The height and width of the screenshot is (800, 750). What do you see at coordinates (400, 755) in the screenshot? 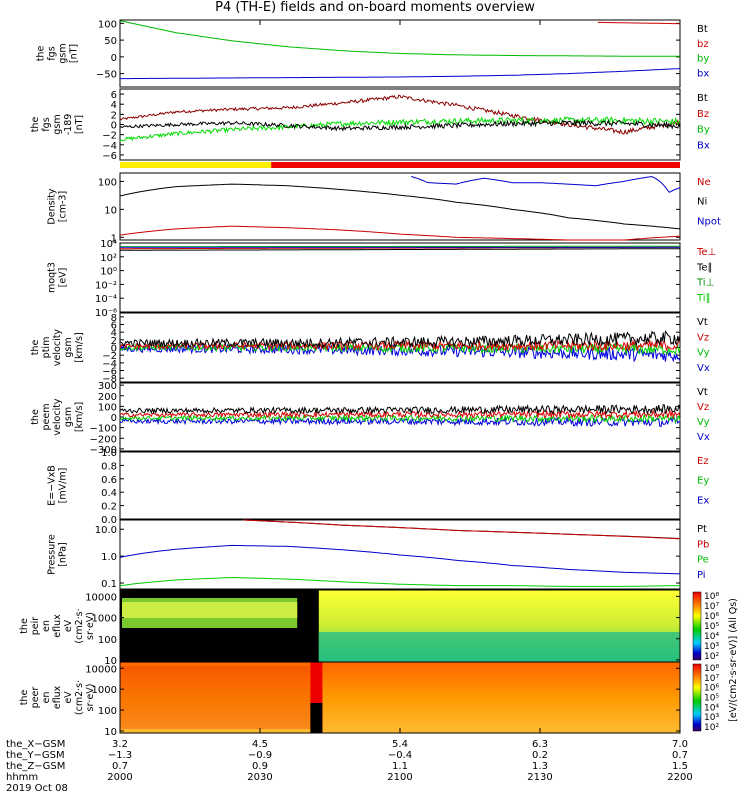
I see `x-tick-label: −0.4` at bounding box center [400, 755].